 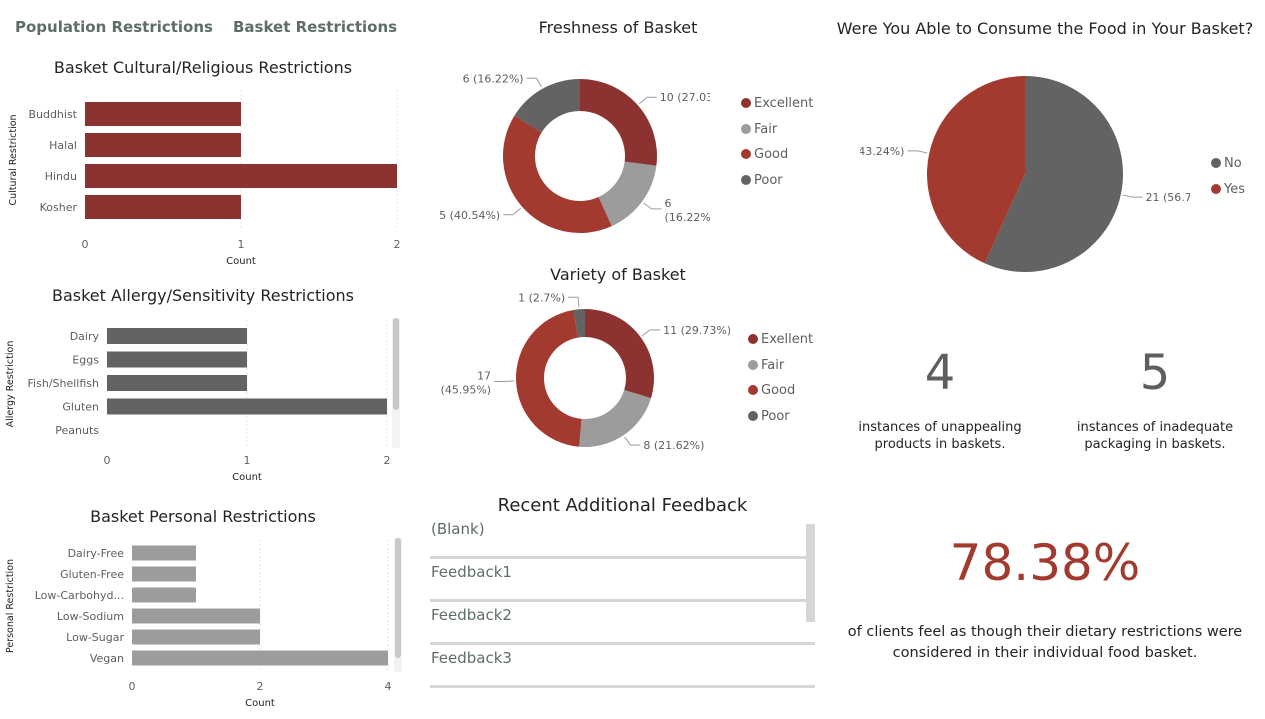 I want to click on y-axis-title: Cultural Restriction, so click(x=13, y=159).